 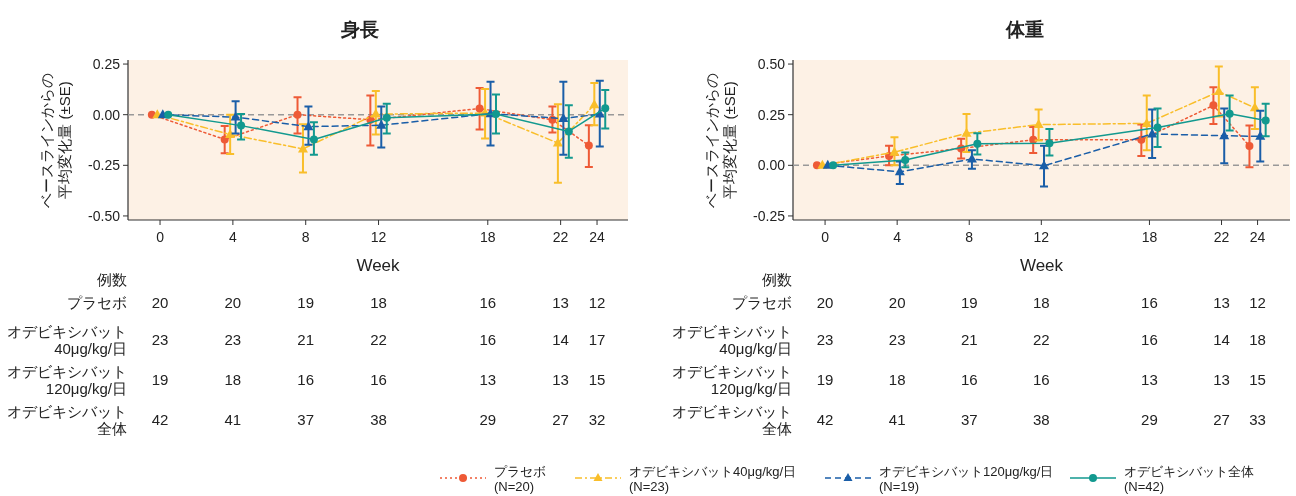 I want to click on chart-title: 体重, so click(x=1024, y=29).